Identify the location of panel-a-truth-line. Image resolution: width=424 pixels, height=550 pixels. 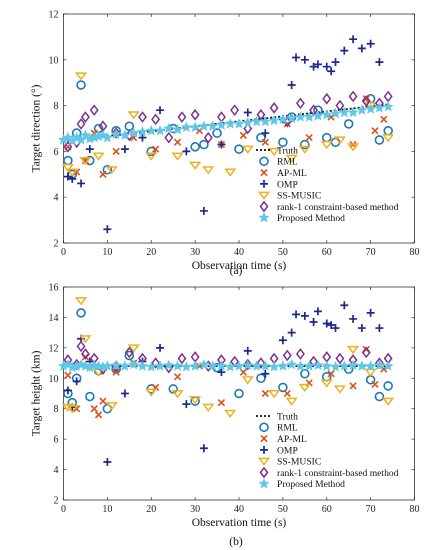
(226, 122).